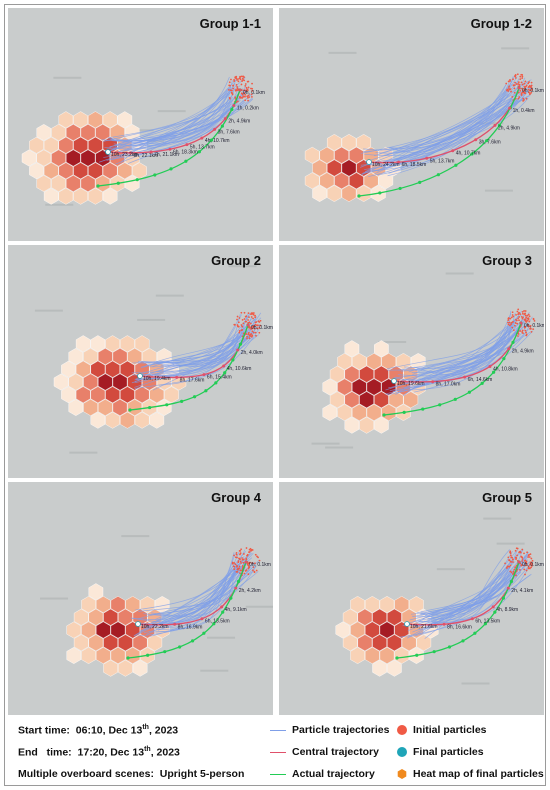 This screenshot has height=790, width=550. What do you see at coordinates (155, 627) in the screenshot?
I see `distance-label: 10h, 22.2km` at bounding box center [155, 627].